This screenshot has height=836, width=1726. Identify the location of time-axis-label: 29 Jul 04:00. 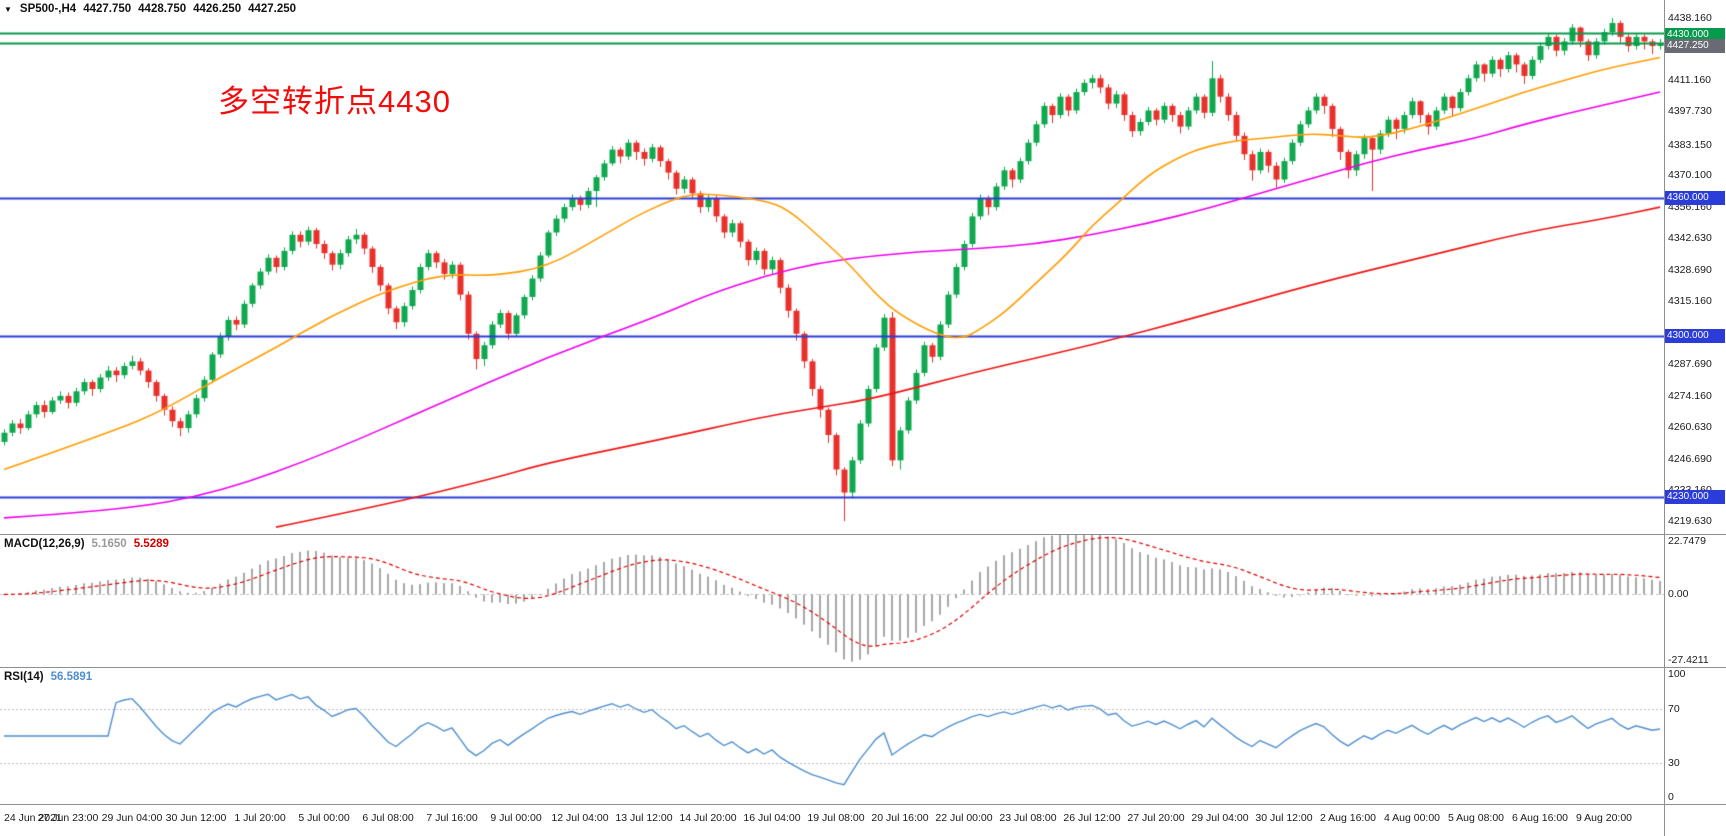
(1220, 818).